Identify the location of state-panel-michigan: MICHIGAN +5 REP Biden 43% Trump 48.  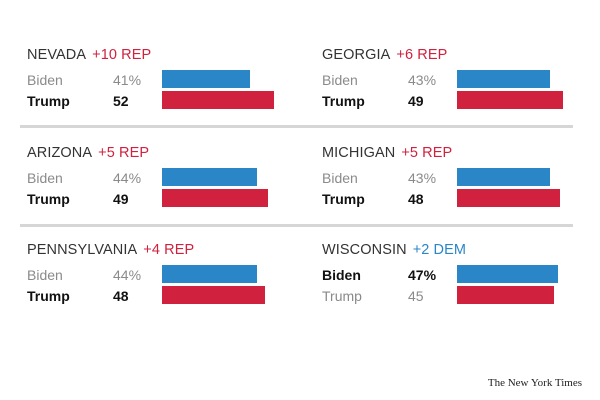
(454, 183).